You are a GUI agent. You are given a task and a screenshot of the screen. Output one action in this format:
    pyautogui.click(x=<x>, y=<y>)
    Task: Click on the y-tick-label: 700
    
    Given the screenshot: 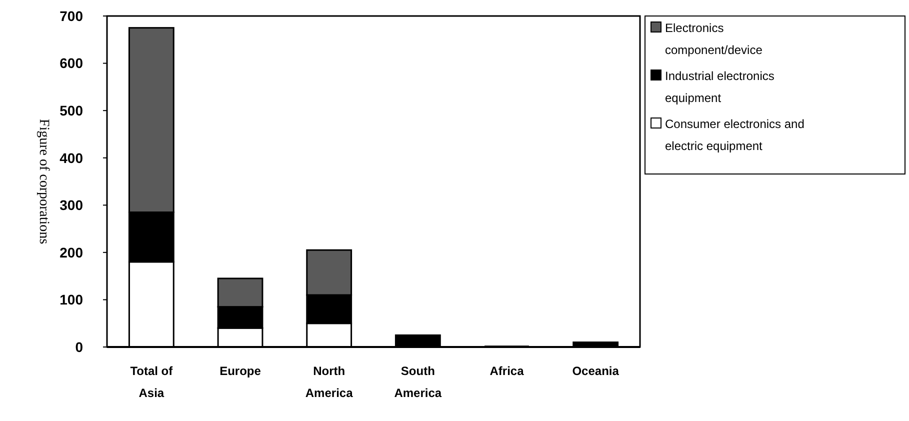 What is the action you would take?
    pyautogui.click(x=72, y=16)
    